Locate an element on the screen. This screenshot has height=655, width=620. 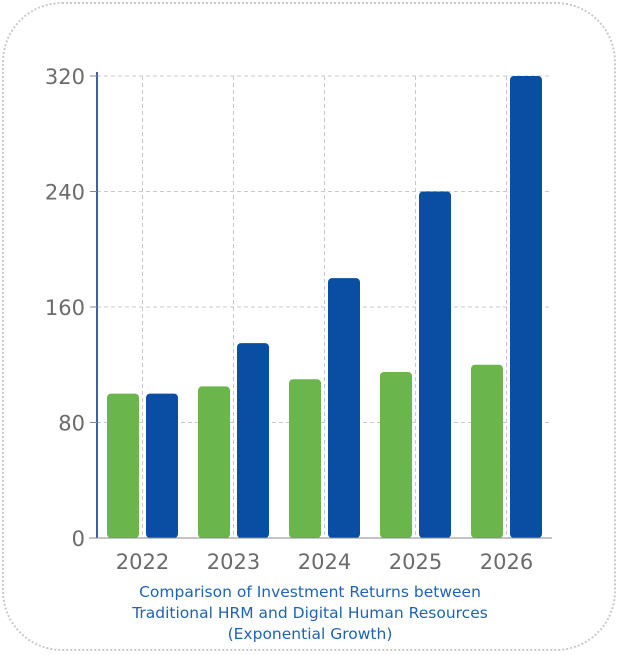
bar-series2-2026 is located at coordinates (526, 307).